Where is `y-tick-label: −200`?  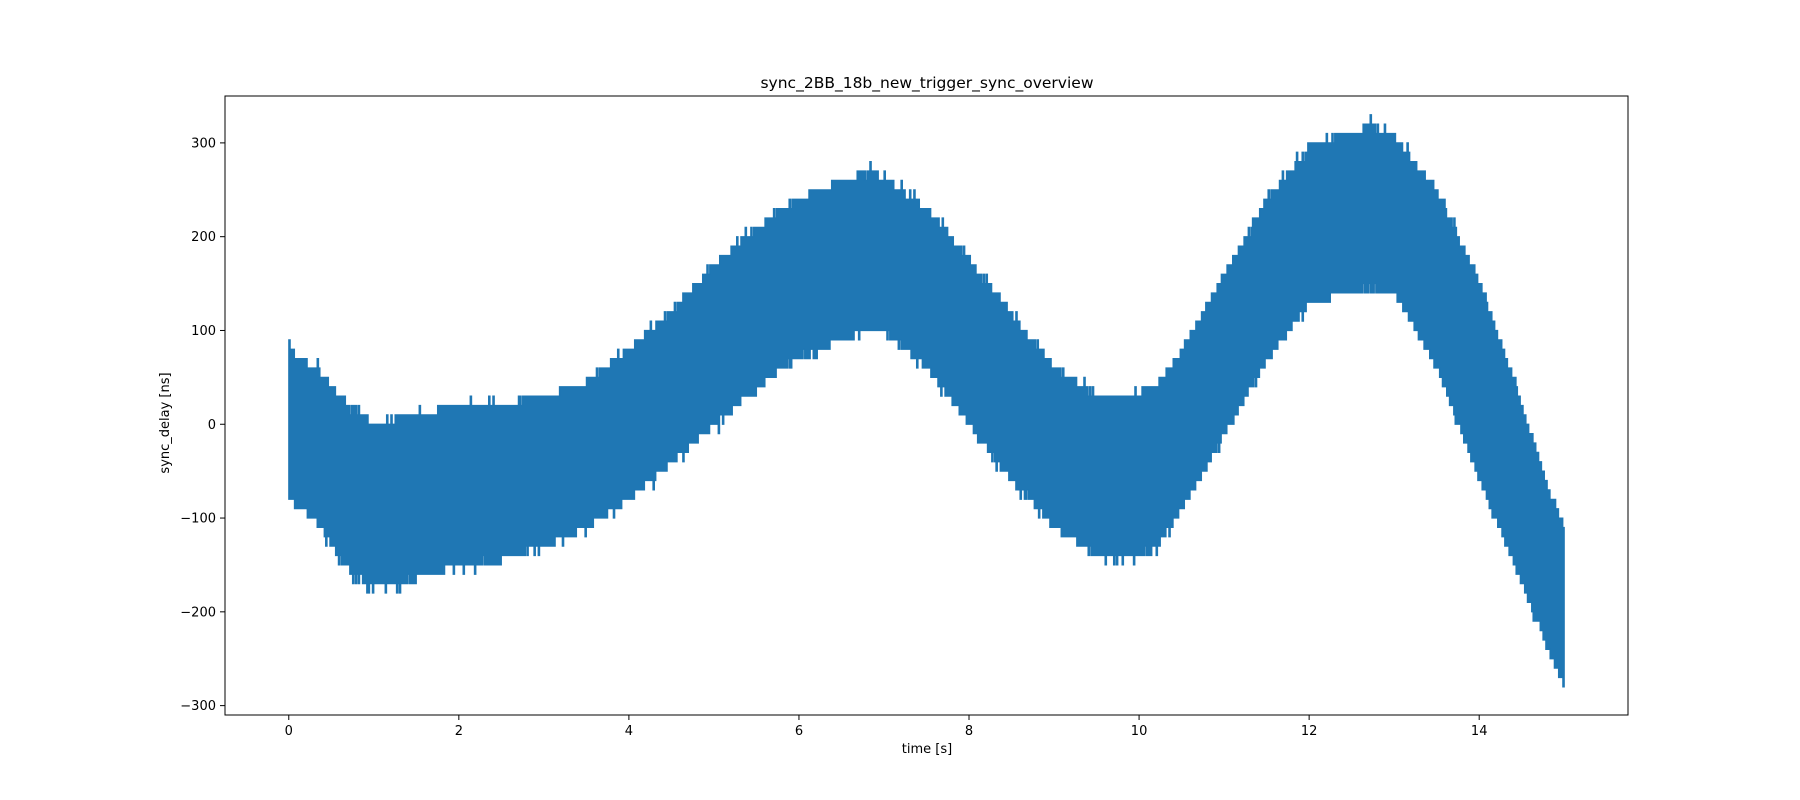
y-tick-label: −200 is located at coordinates (198, 612).